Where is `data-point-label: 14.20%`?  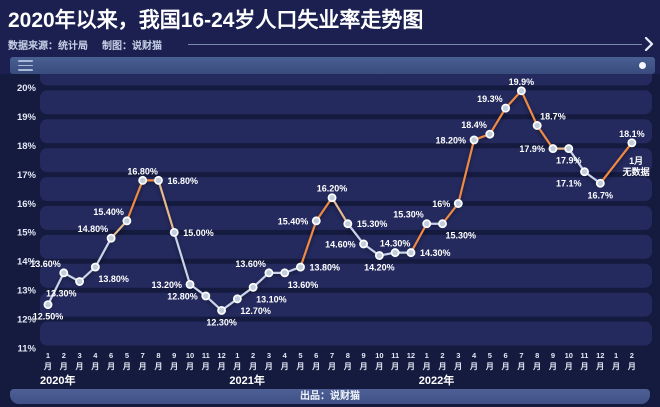
data-point-label: 14.20% is located at coordinates (379, 268).